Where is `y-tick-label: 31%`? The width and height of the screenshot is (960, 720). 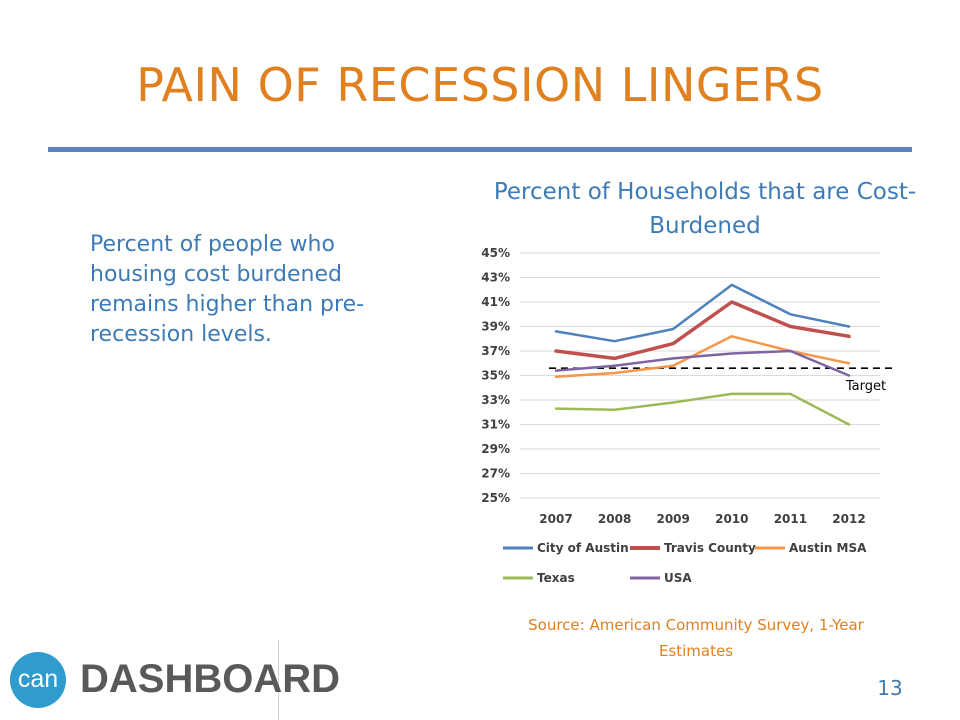 y-tick-label: 31% is located at coordinates (495, 425).